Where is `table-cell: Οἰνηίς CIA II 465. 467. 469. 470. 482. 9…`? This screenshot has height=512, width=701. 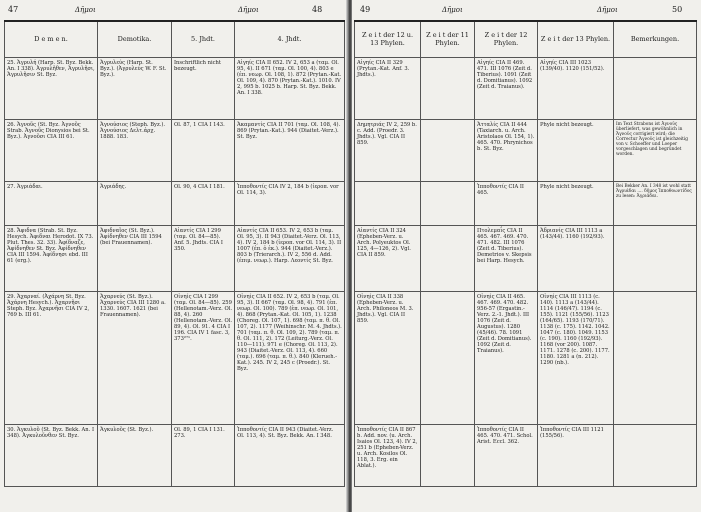
table-cell: Οἰνηίς CIA II 465. 467. 469. 470. 482. 9… is located at coordinates (506, 357).